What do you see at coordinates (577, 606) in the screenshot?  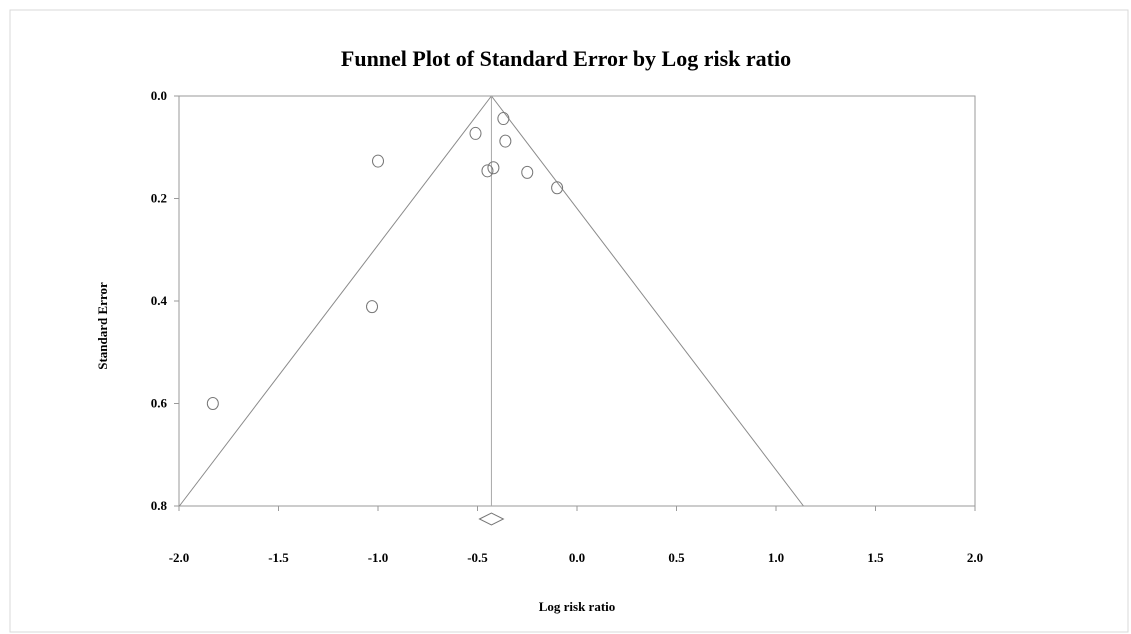 I see `x-axis-label: Log risk ratio` at bounding box center [577, 606].